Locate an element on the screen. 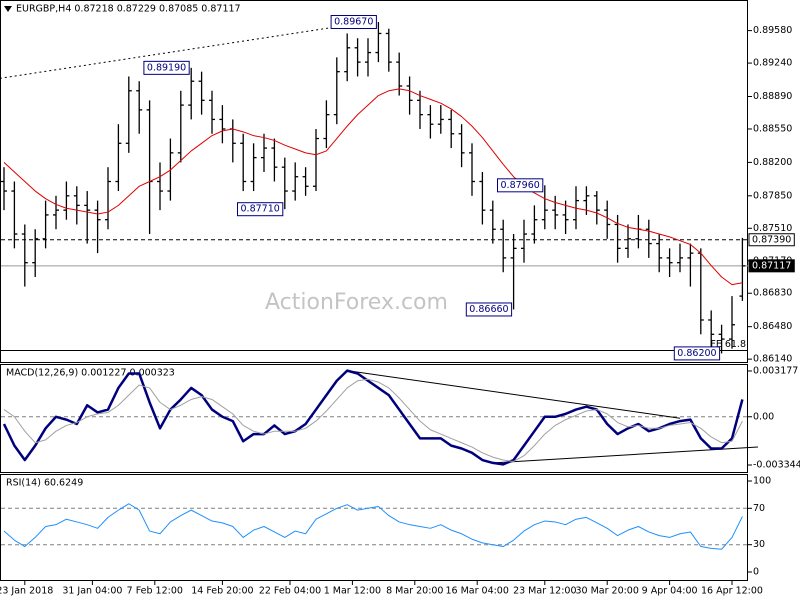 Image resolution: width=800 pixels, height=600 pixels. y-tick-label: 0.86480 is located at coordinates (772, 326).